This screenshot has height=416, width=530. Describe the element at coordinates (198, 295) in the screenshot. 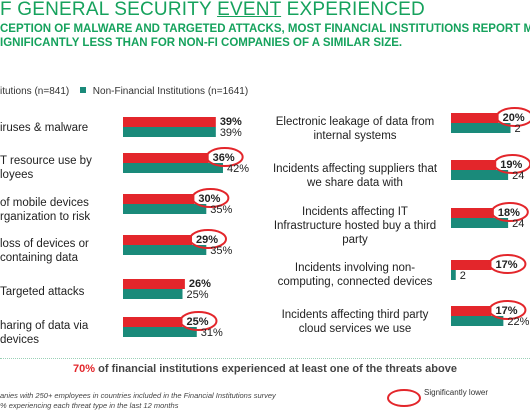

I see `left-nonfi-value-4: 25%` at that location.